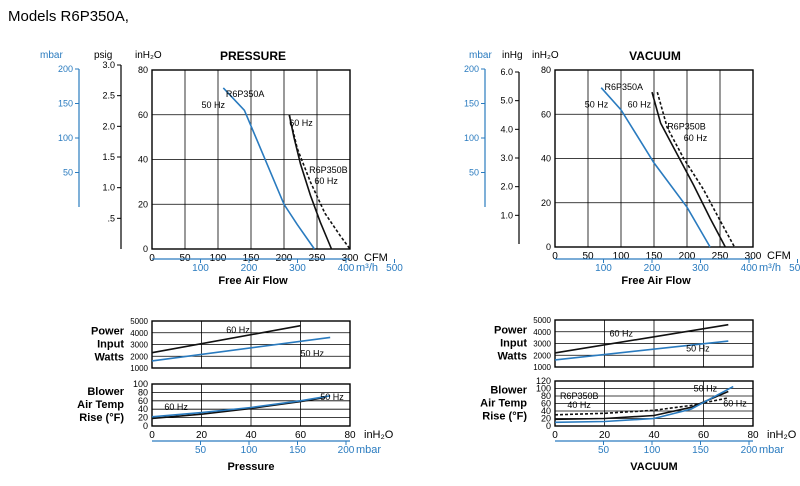  Describe the element at coordinates (379, 435) in the screenshot. I see `x-unit-label: inH₂O` at that location.